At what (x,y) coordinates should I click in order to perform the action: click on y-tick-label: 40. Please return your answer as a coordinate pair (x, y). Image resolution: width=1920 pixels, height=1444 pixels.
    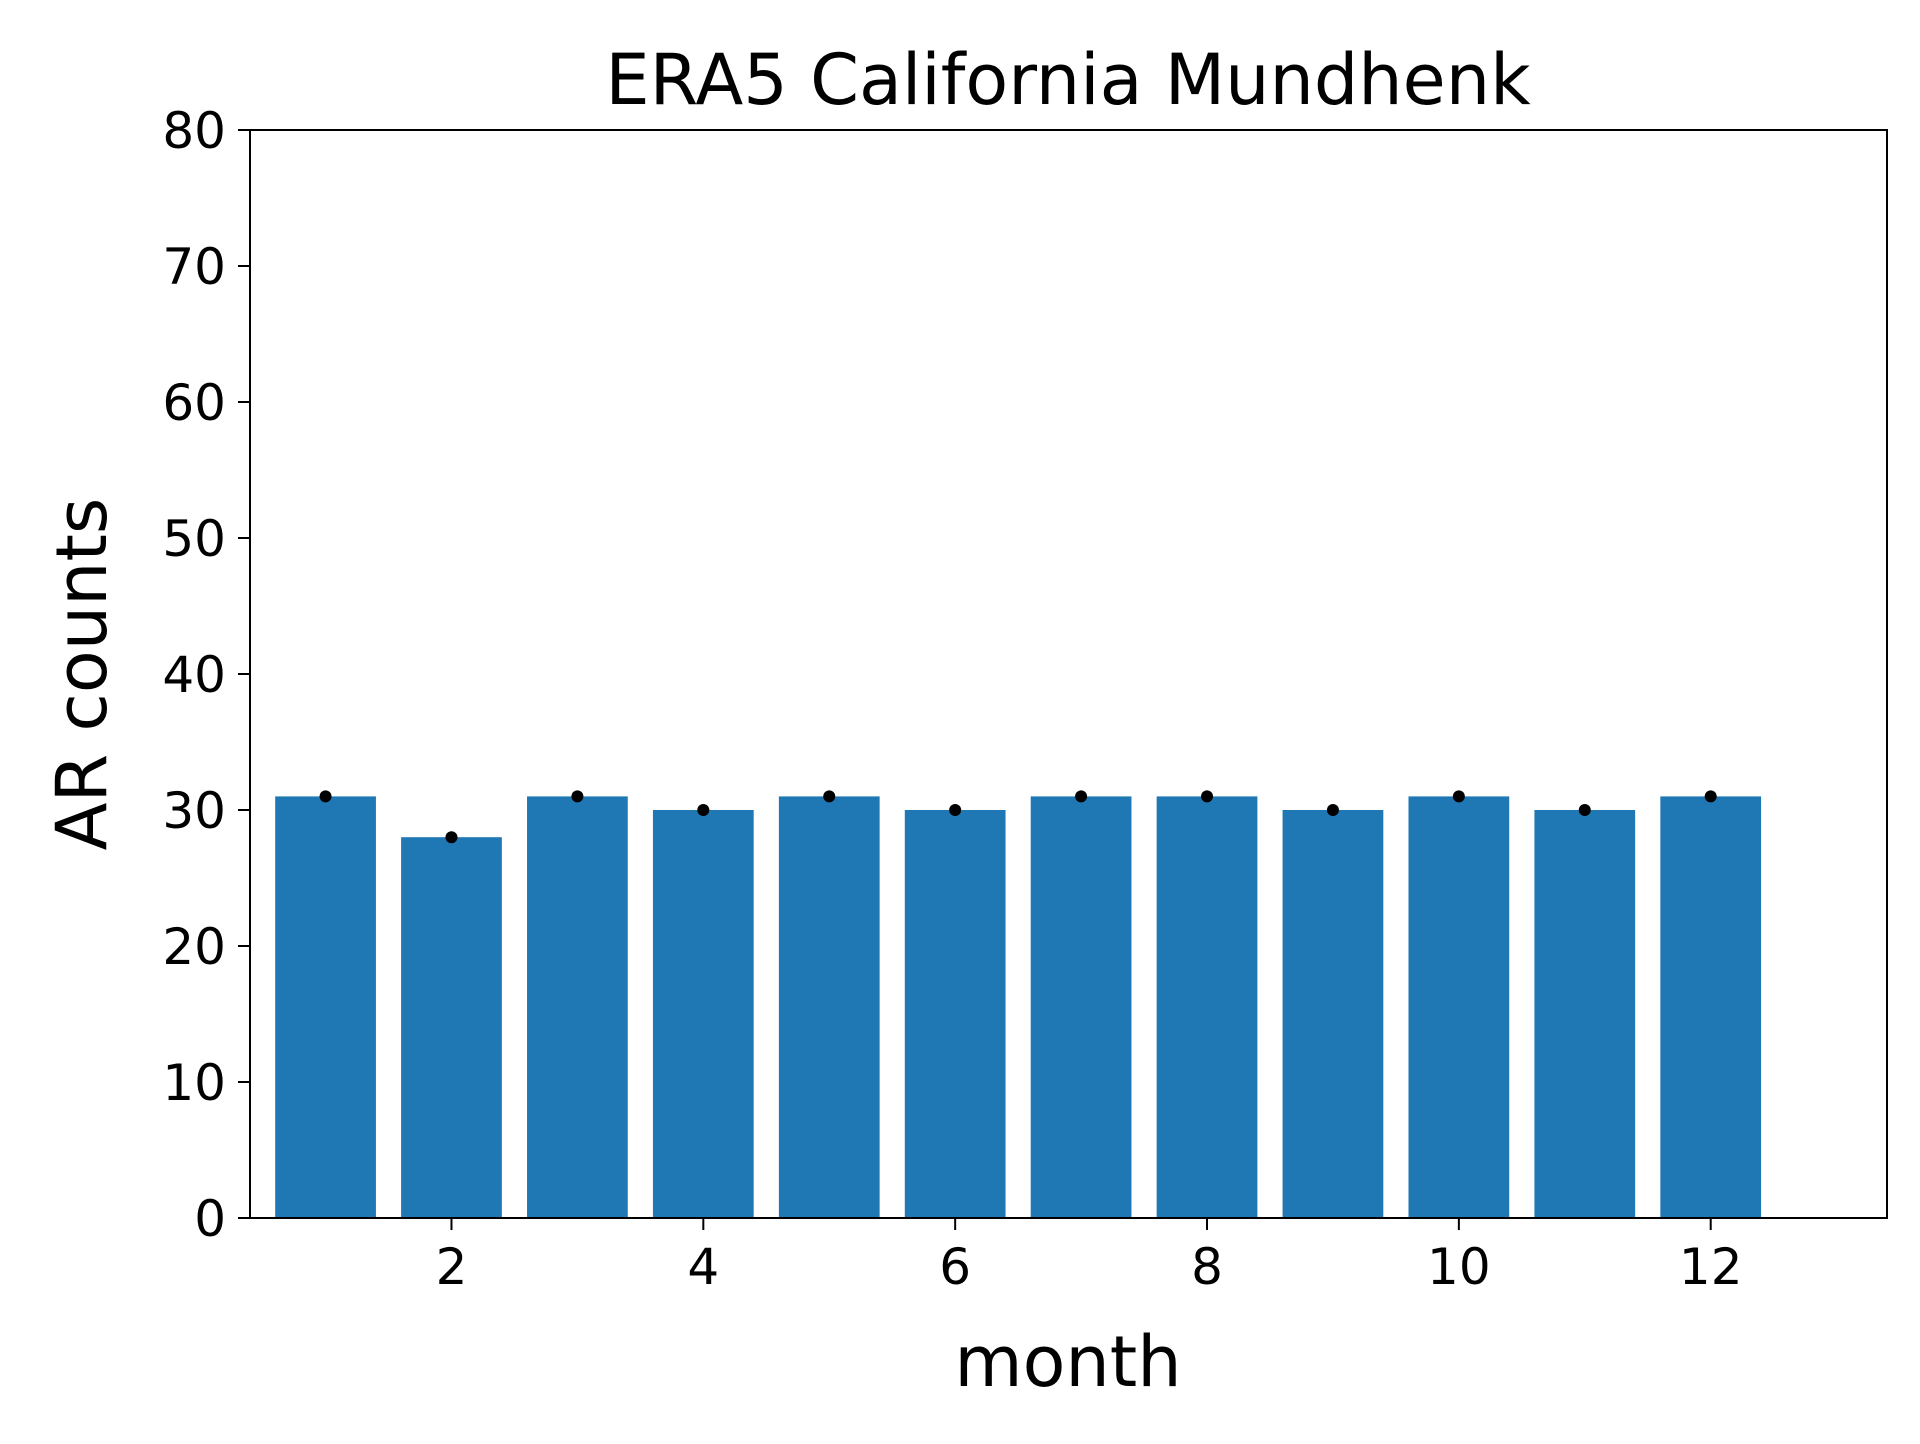
    Looking at the image, I should click on (194, 675).